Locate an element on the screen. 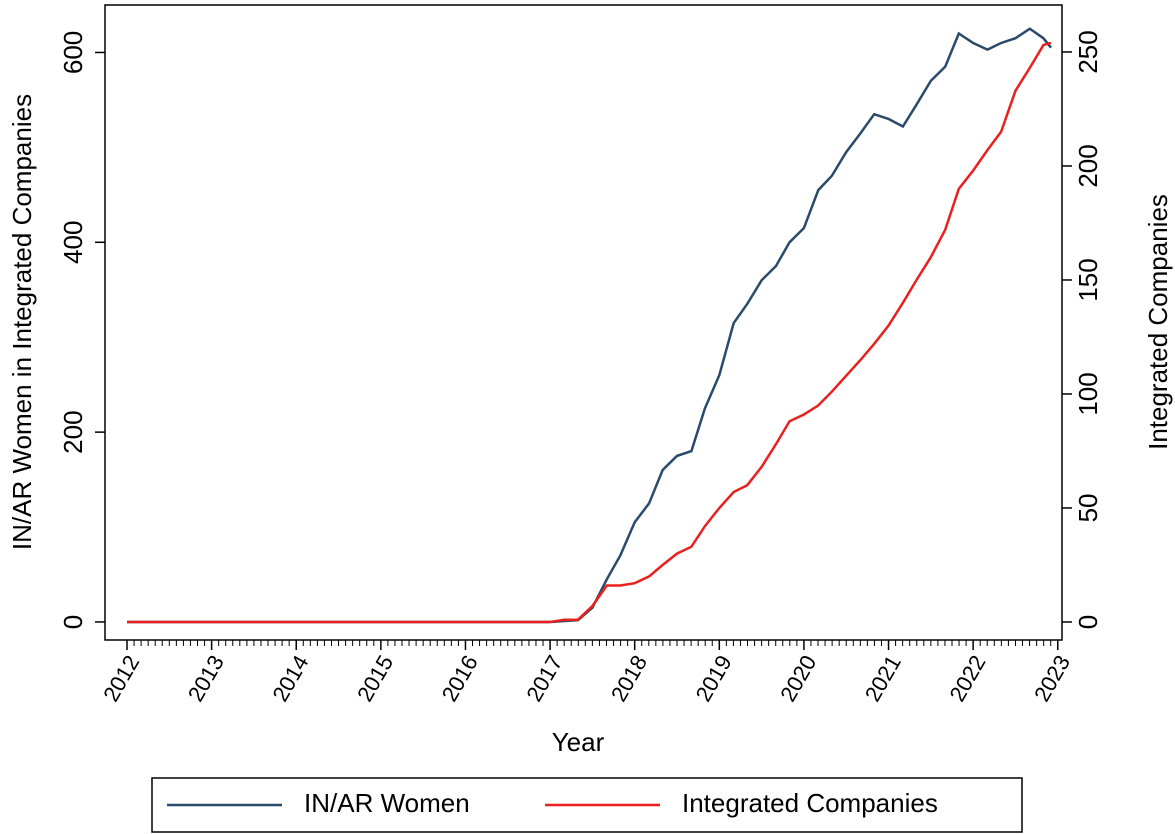 This screenshot has height=834, width=1175. x-tick-label: 2021 is located at coordinates (883, 678).